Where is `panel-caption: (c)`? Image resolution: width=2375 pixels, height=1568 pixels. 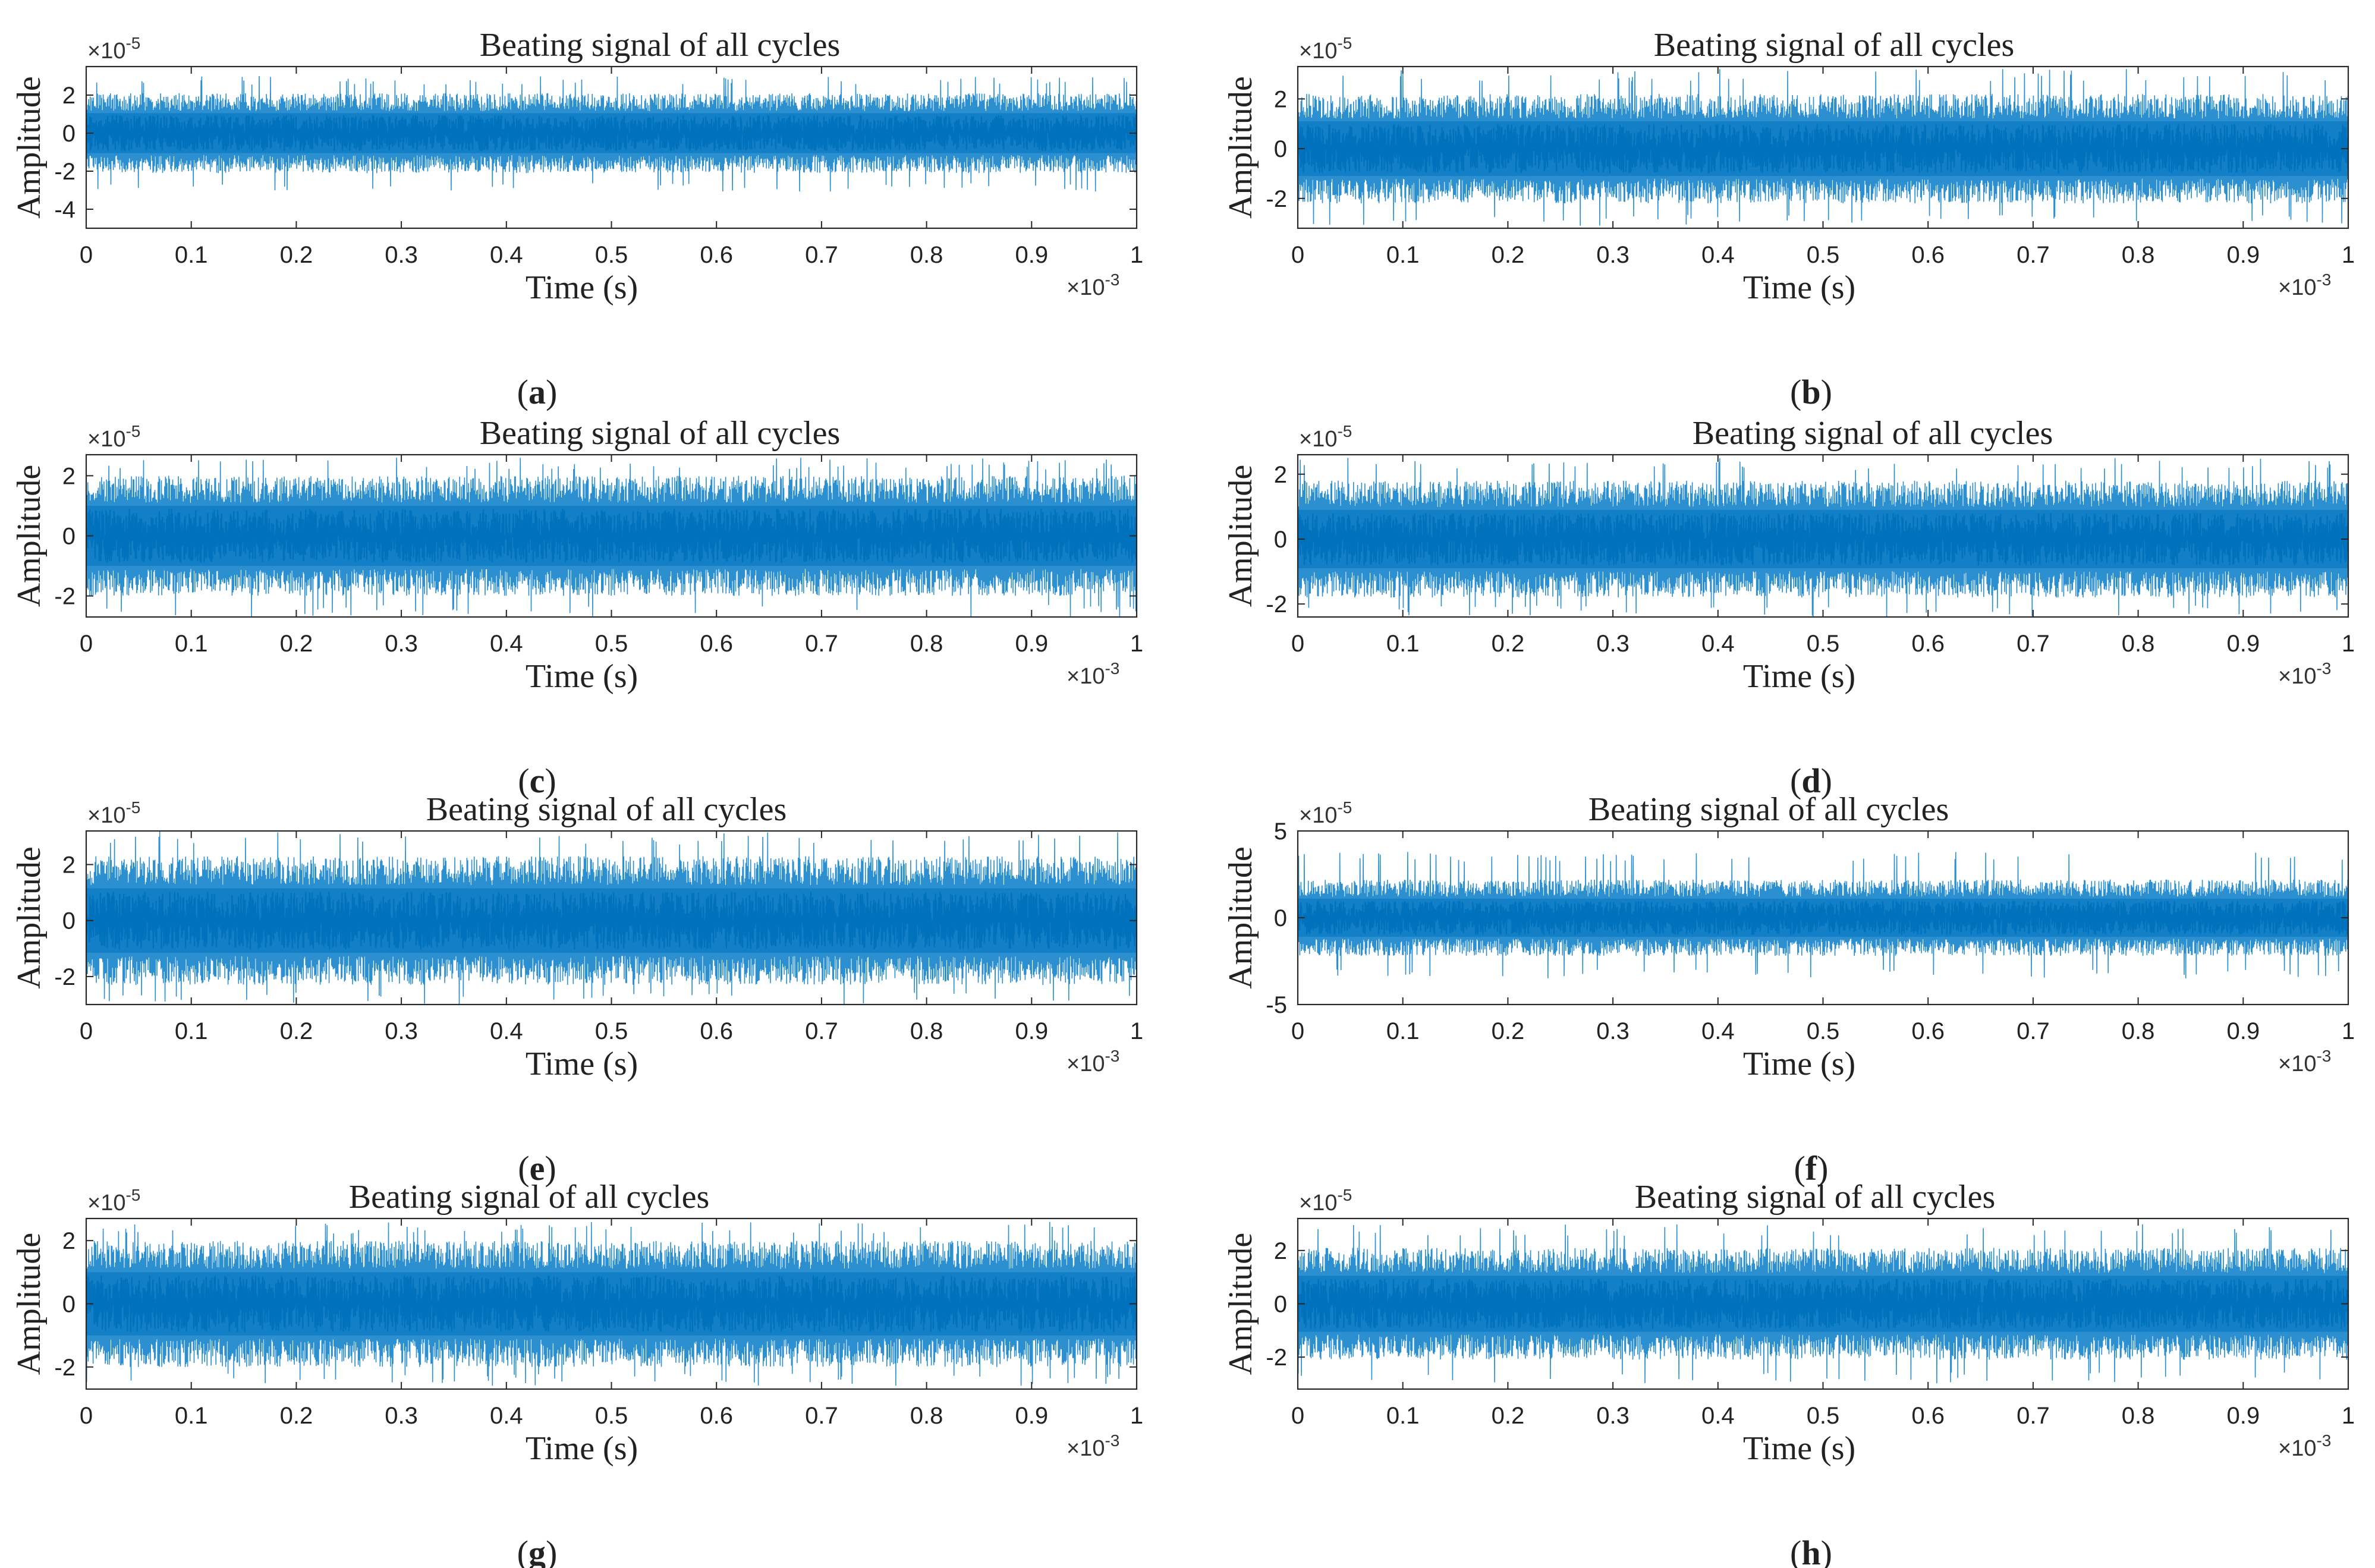 panel-caption: (c) is located at coordinates (537, 780).